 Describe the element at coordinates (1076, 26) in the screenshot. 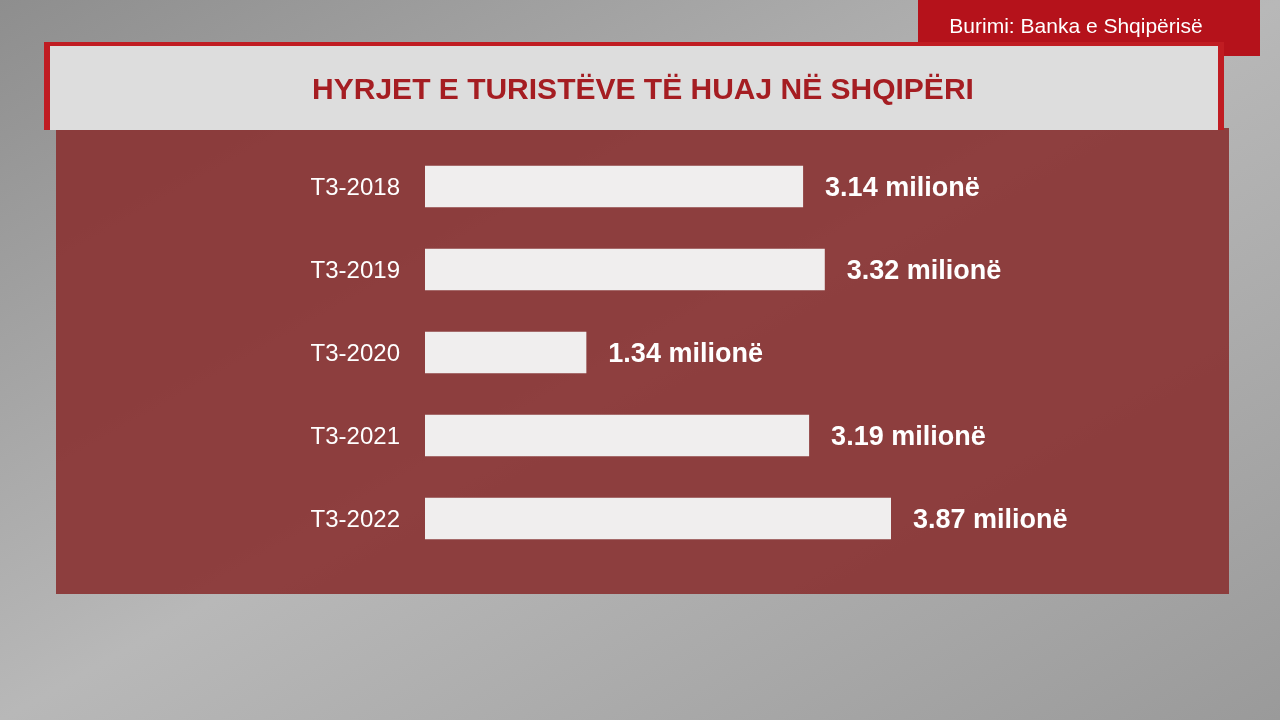

I see `text: Burimi: Banka e Shqipërisë` at that location.